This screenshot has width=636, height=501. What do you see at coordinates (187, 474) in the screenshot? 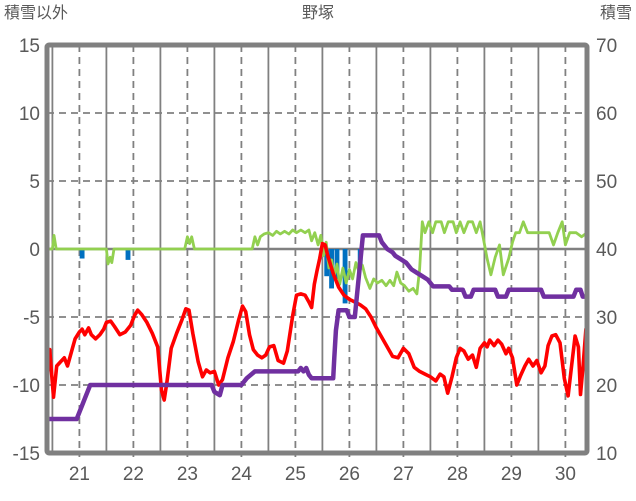
I see `x-tick-label: 23` at bounding box center [187, 474].